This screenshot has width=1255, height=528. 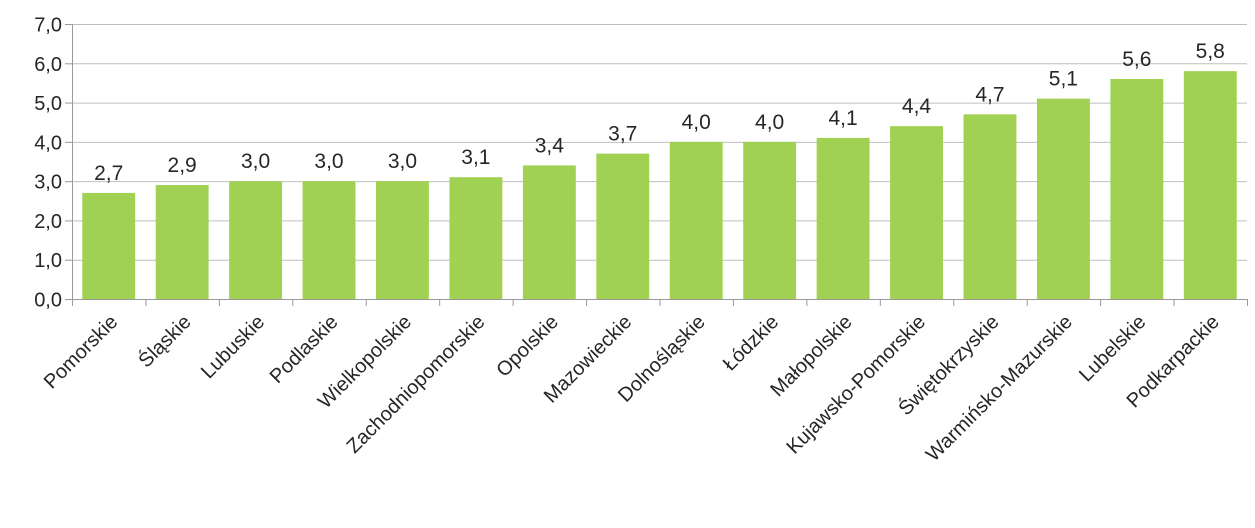 I want to click on data-label: 2,7, so click(x=108, y=173).